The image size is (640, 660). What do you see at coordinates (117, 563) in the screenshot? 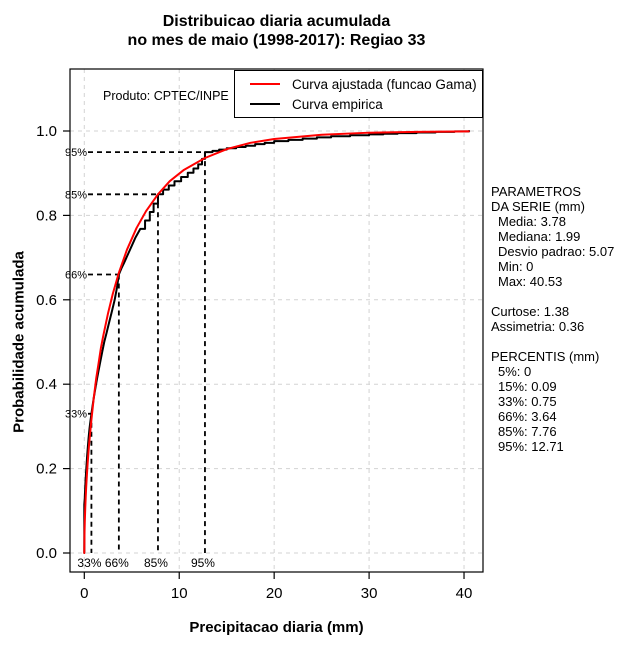
I see `percentile-bottom-label: 66%` at bounding box center [117, 563].